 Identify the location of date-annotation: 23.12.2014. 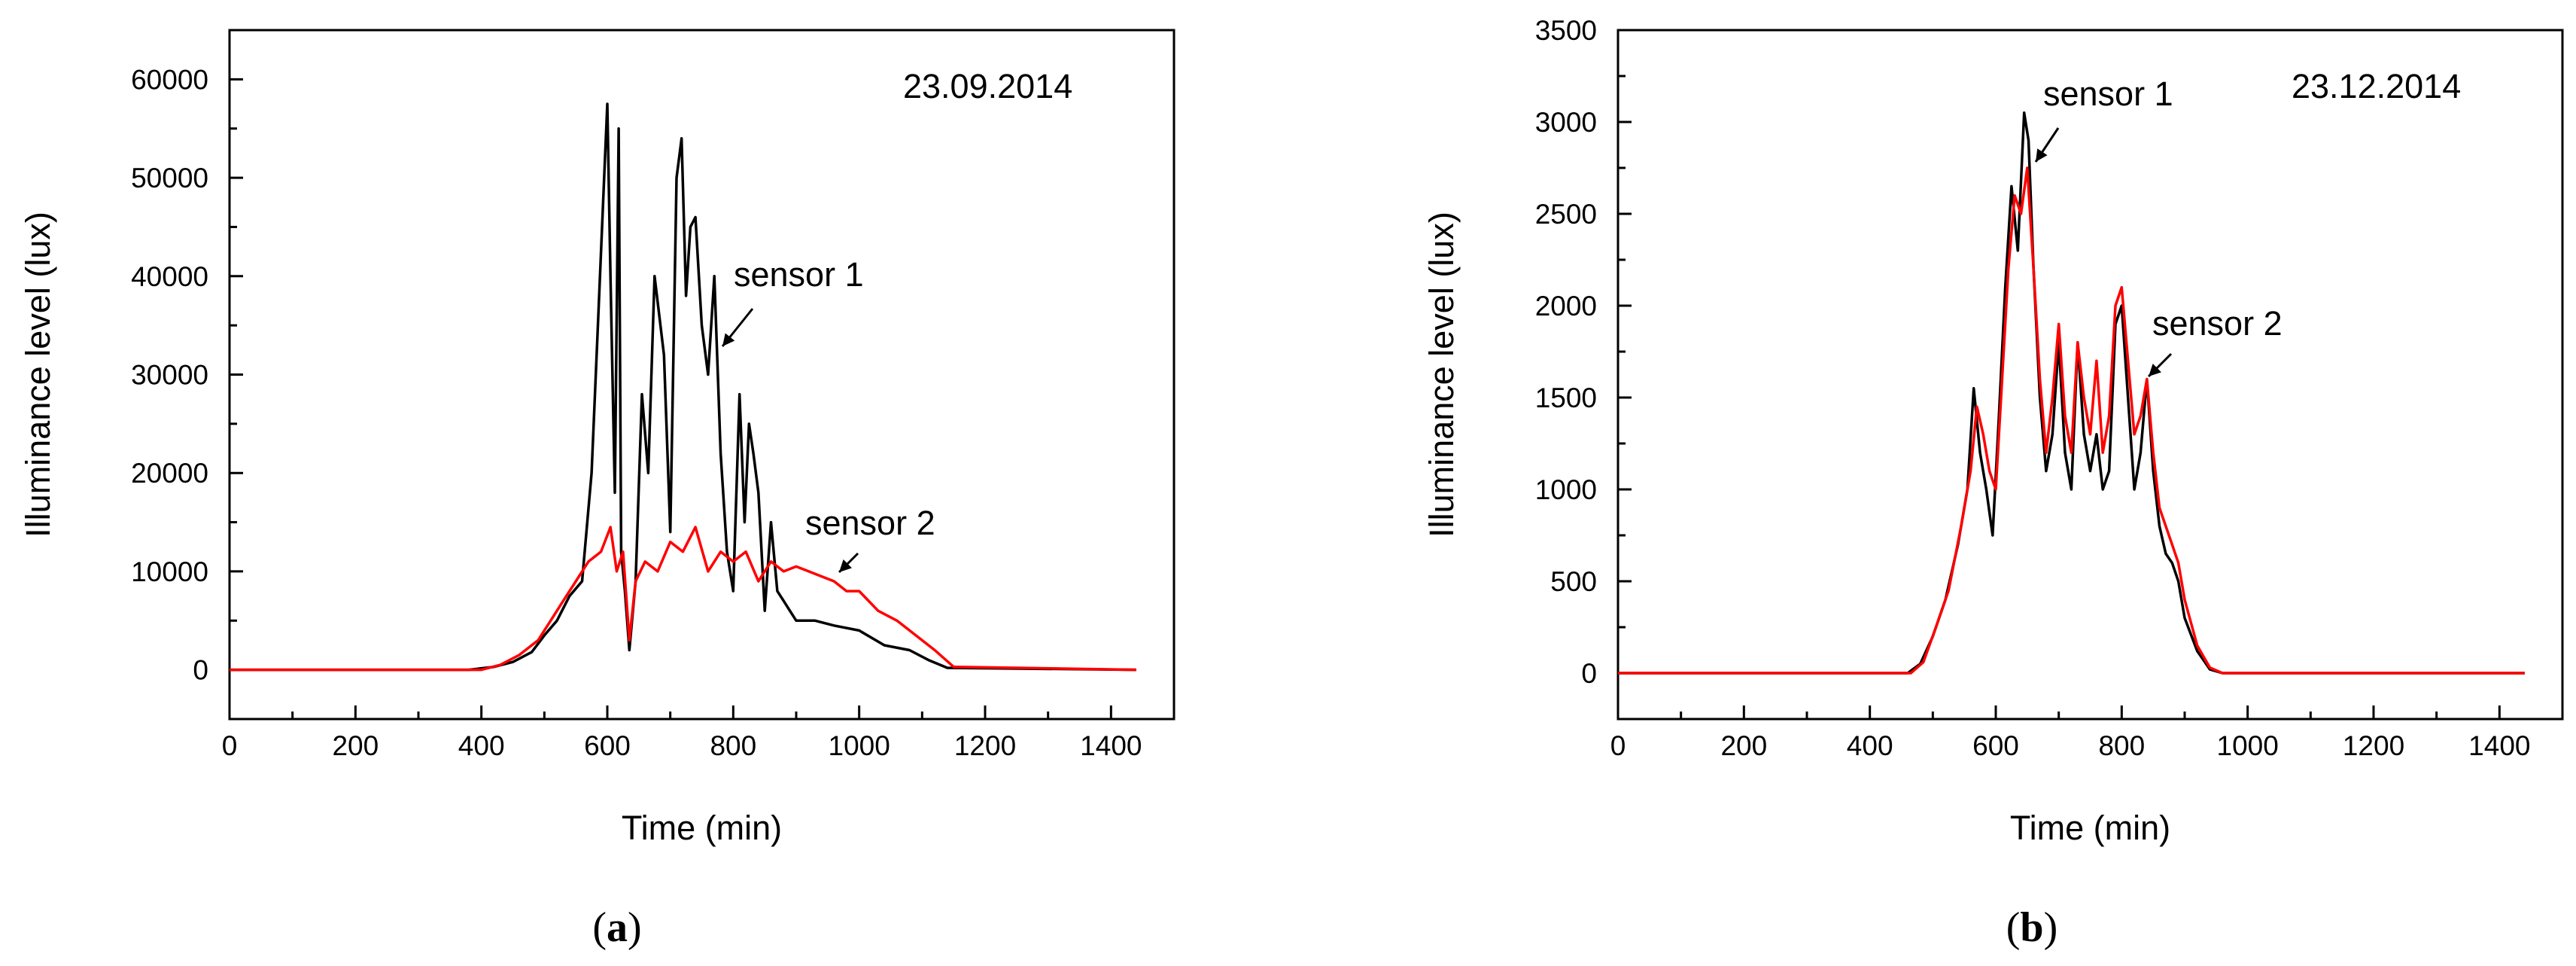
(2376, 86).